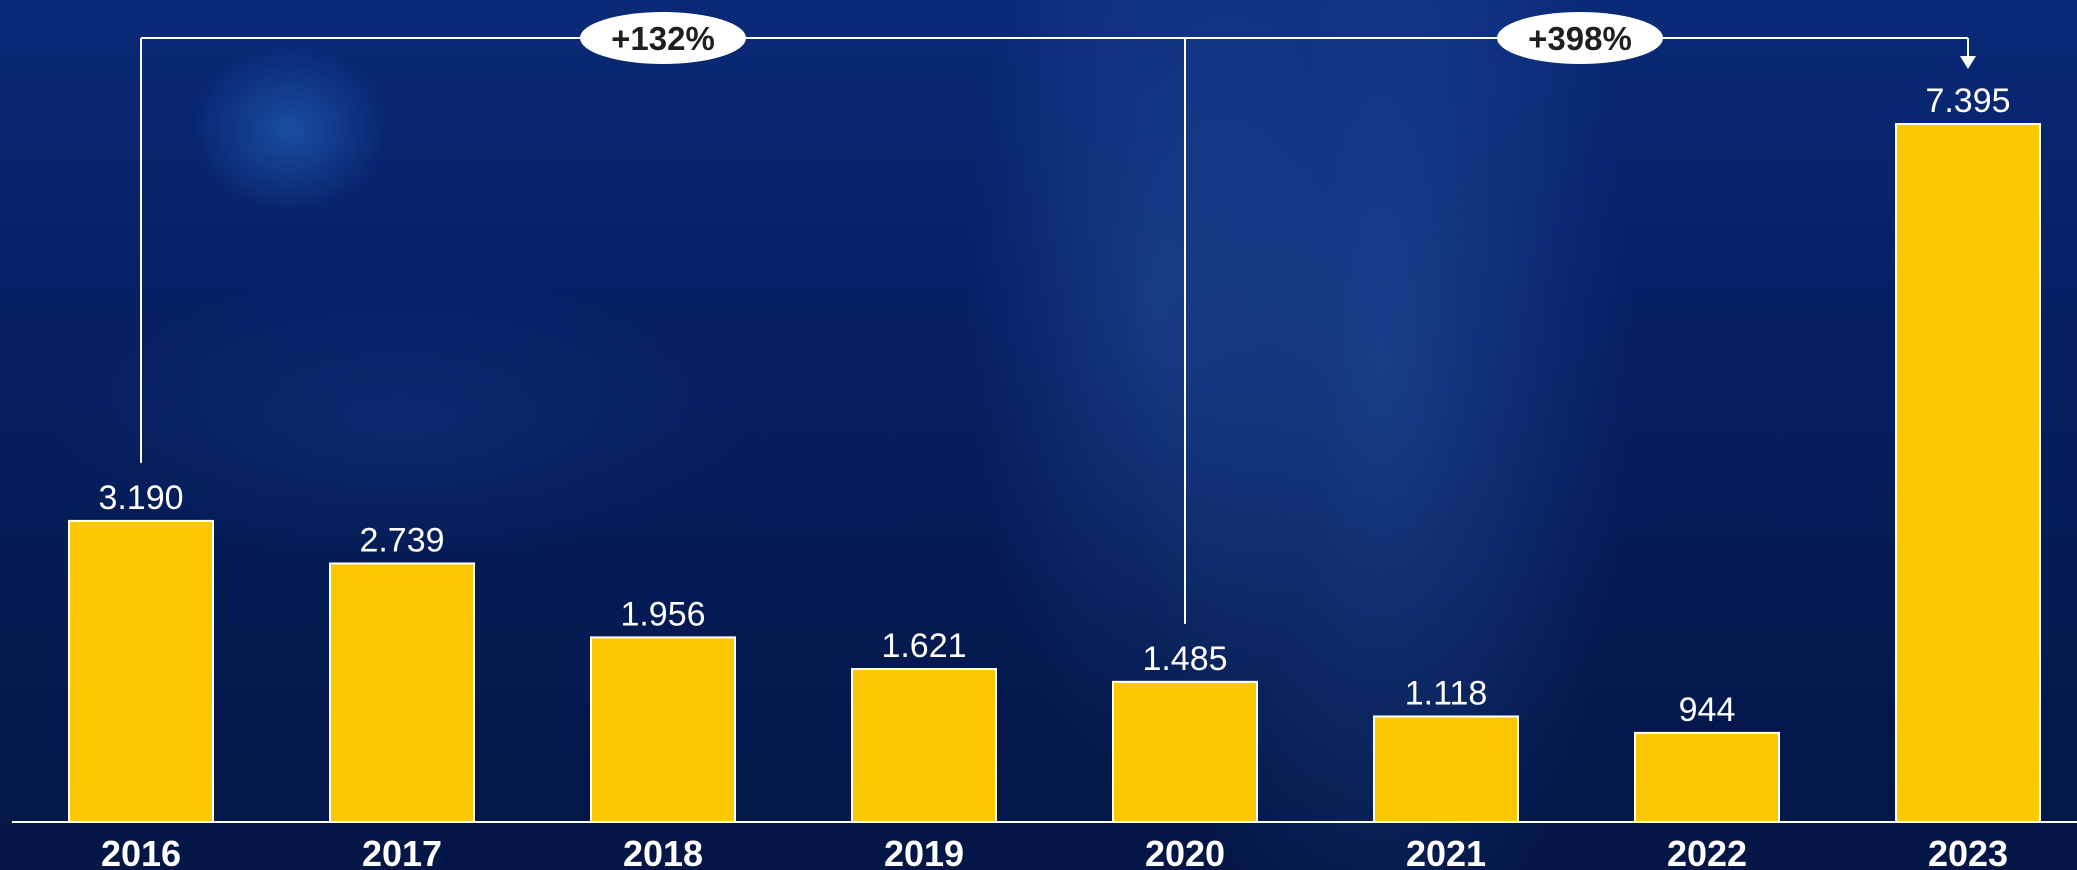  I want to click on bar-2017, so click(402, 692).